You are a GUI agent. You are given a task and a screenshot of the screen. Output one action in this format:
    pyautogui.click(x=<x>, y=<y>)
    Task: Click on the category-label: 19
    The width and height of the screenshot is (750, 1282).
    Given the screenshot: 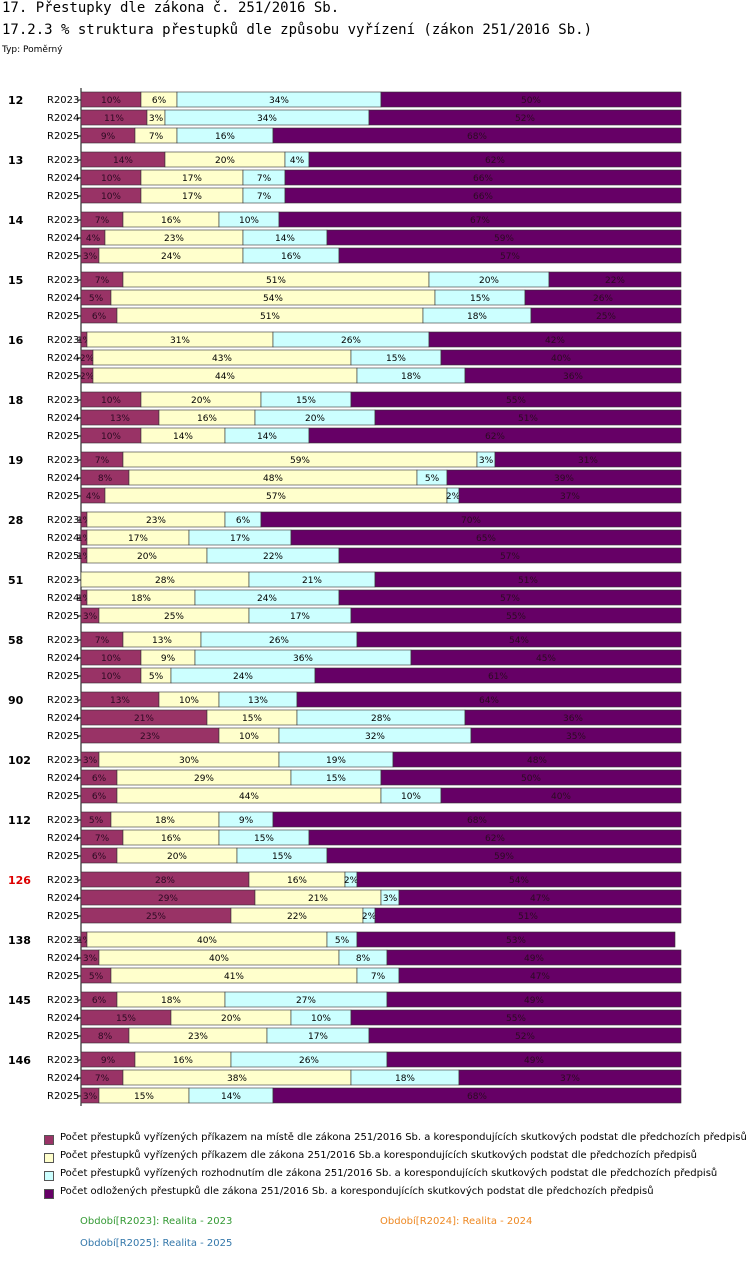 What is the action you would take?
    pyautogui.click(x=15, y=460)
    